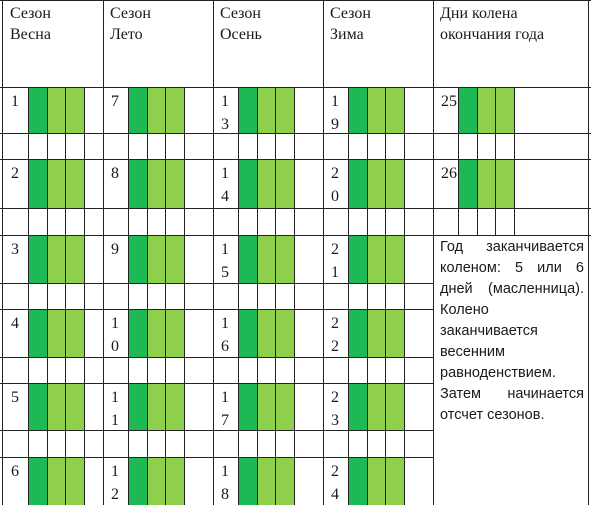  Describe the element at coordinates (295, 0) in the screenshot. I see `table-border-top` at that location.